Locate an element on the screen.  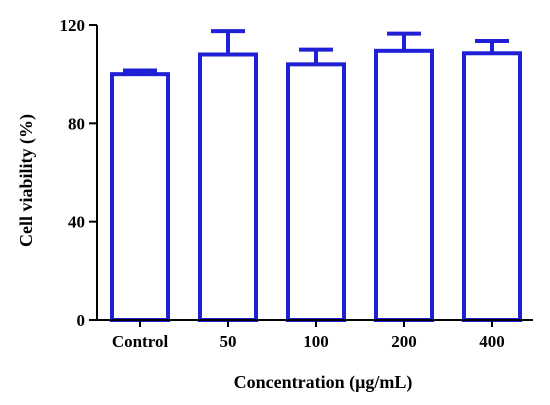
y-tick-label: 40 is located at coordinates (76, 222).